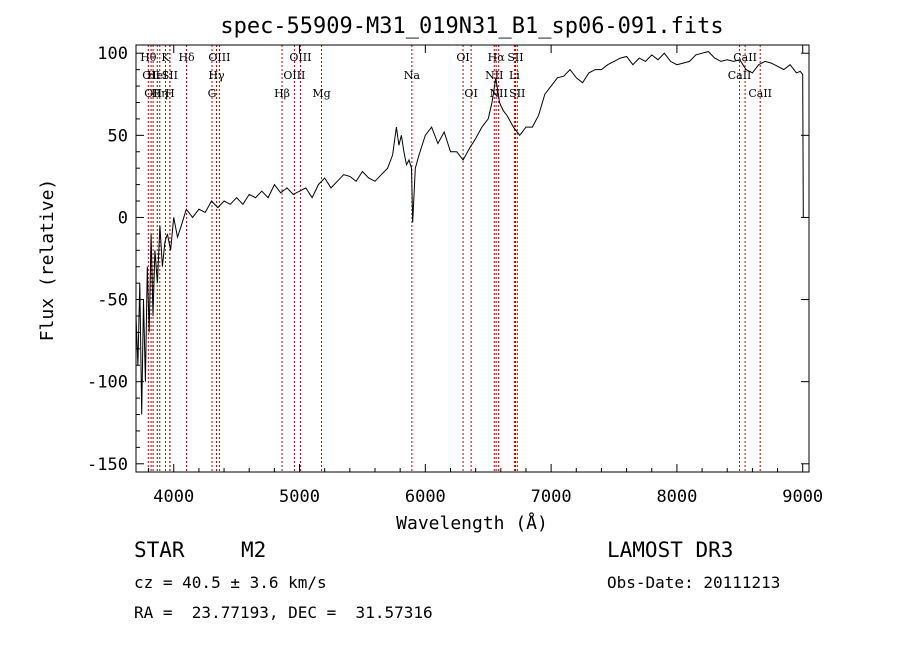 This screenshot has height=649, width=900. Describe the element at coordinates (471, 26) in the screenshot. I see `chart-title: spec-55909-M31_019N31_B1_sp06-091.fits` at that location.